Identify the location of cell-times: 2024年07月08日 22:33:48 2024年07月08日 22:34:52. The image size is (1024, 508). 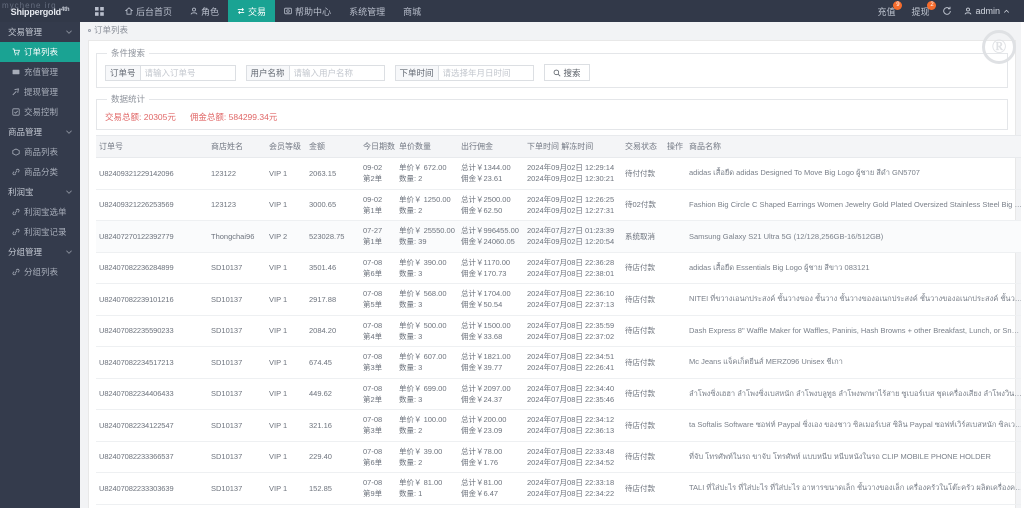
(573, 457).